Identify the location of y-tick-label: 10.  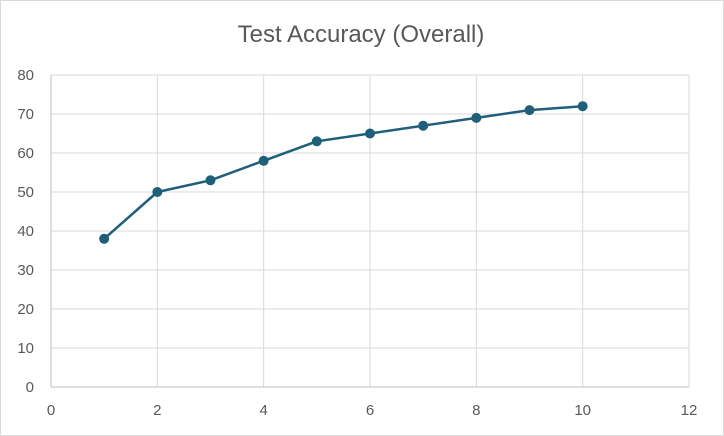
(25, 348).